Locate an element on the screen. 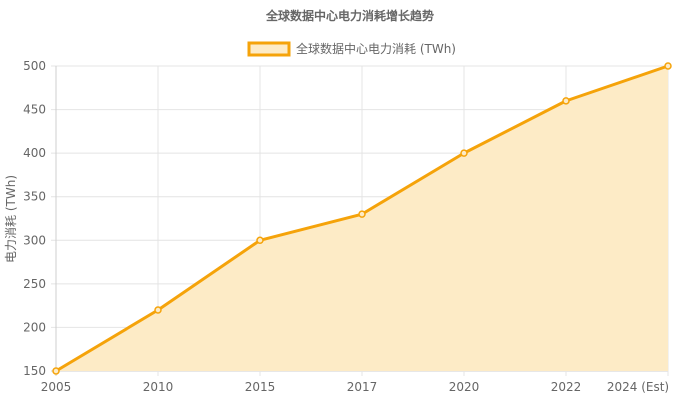 The image size is (700, 400). y-tick-label: 400 is located at coordinates (34, 153).